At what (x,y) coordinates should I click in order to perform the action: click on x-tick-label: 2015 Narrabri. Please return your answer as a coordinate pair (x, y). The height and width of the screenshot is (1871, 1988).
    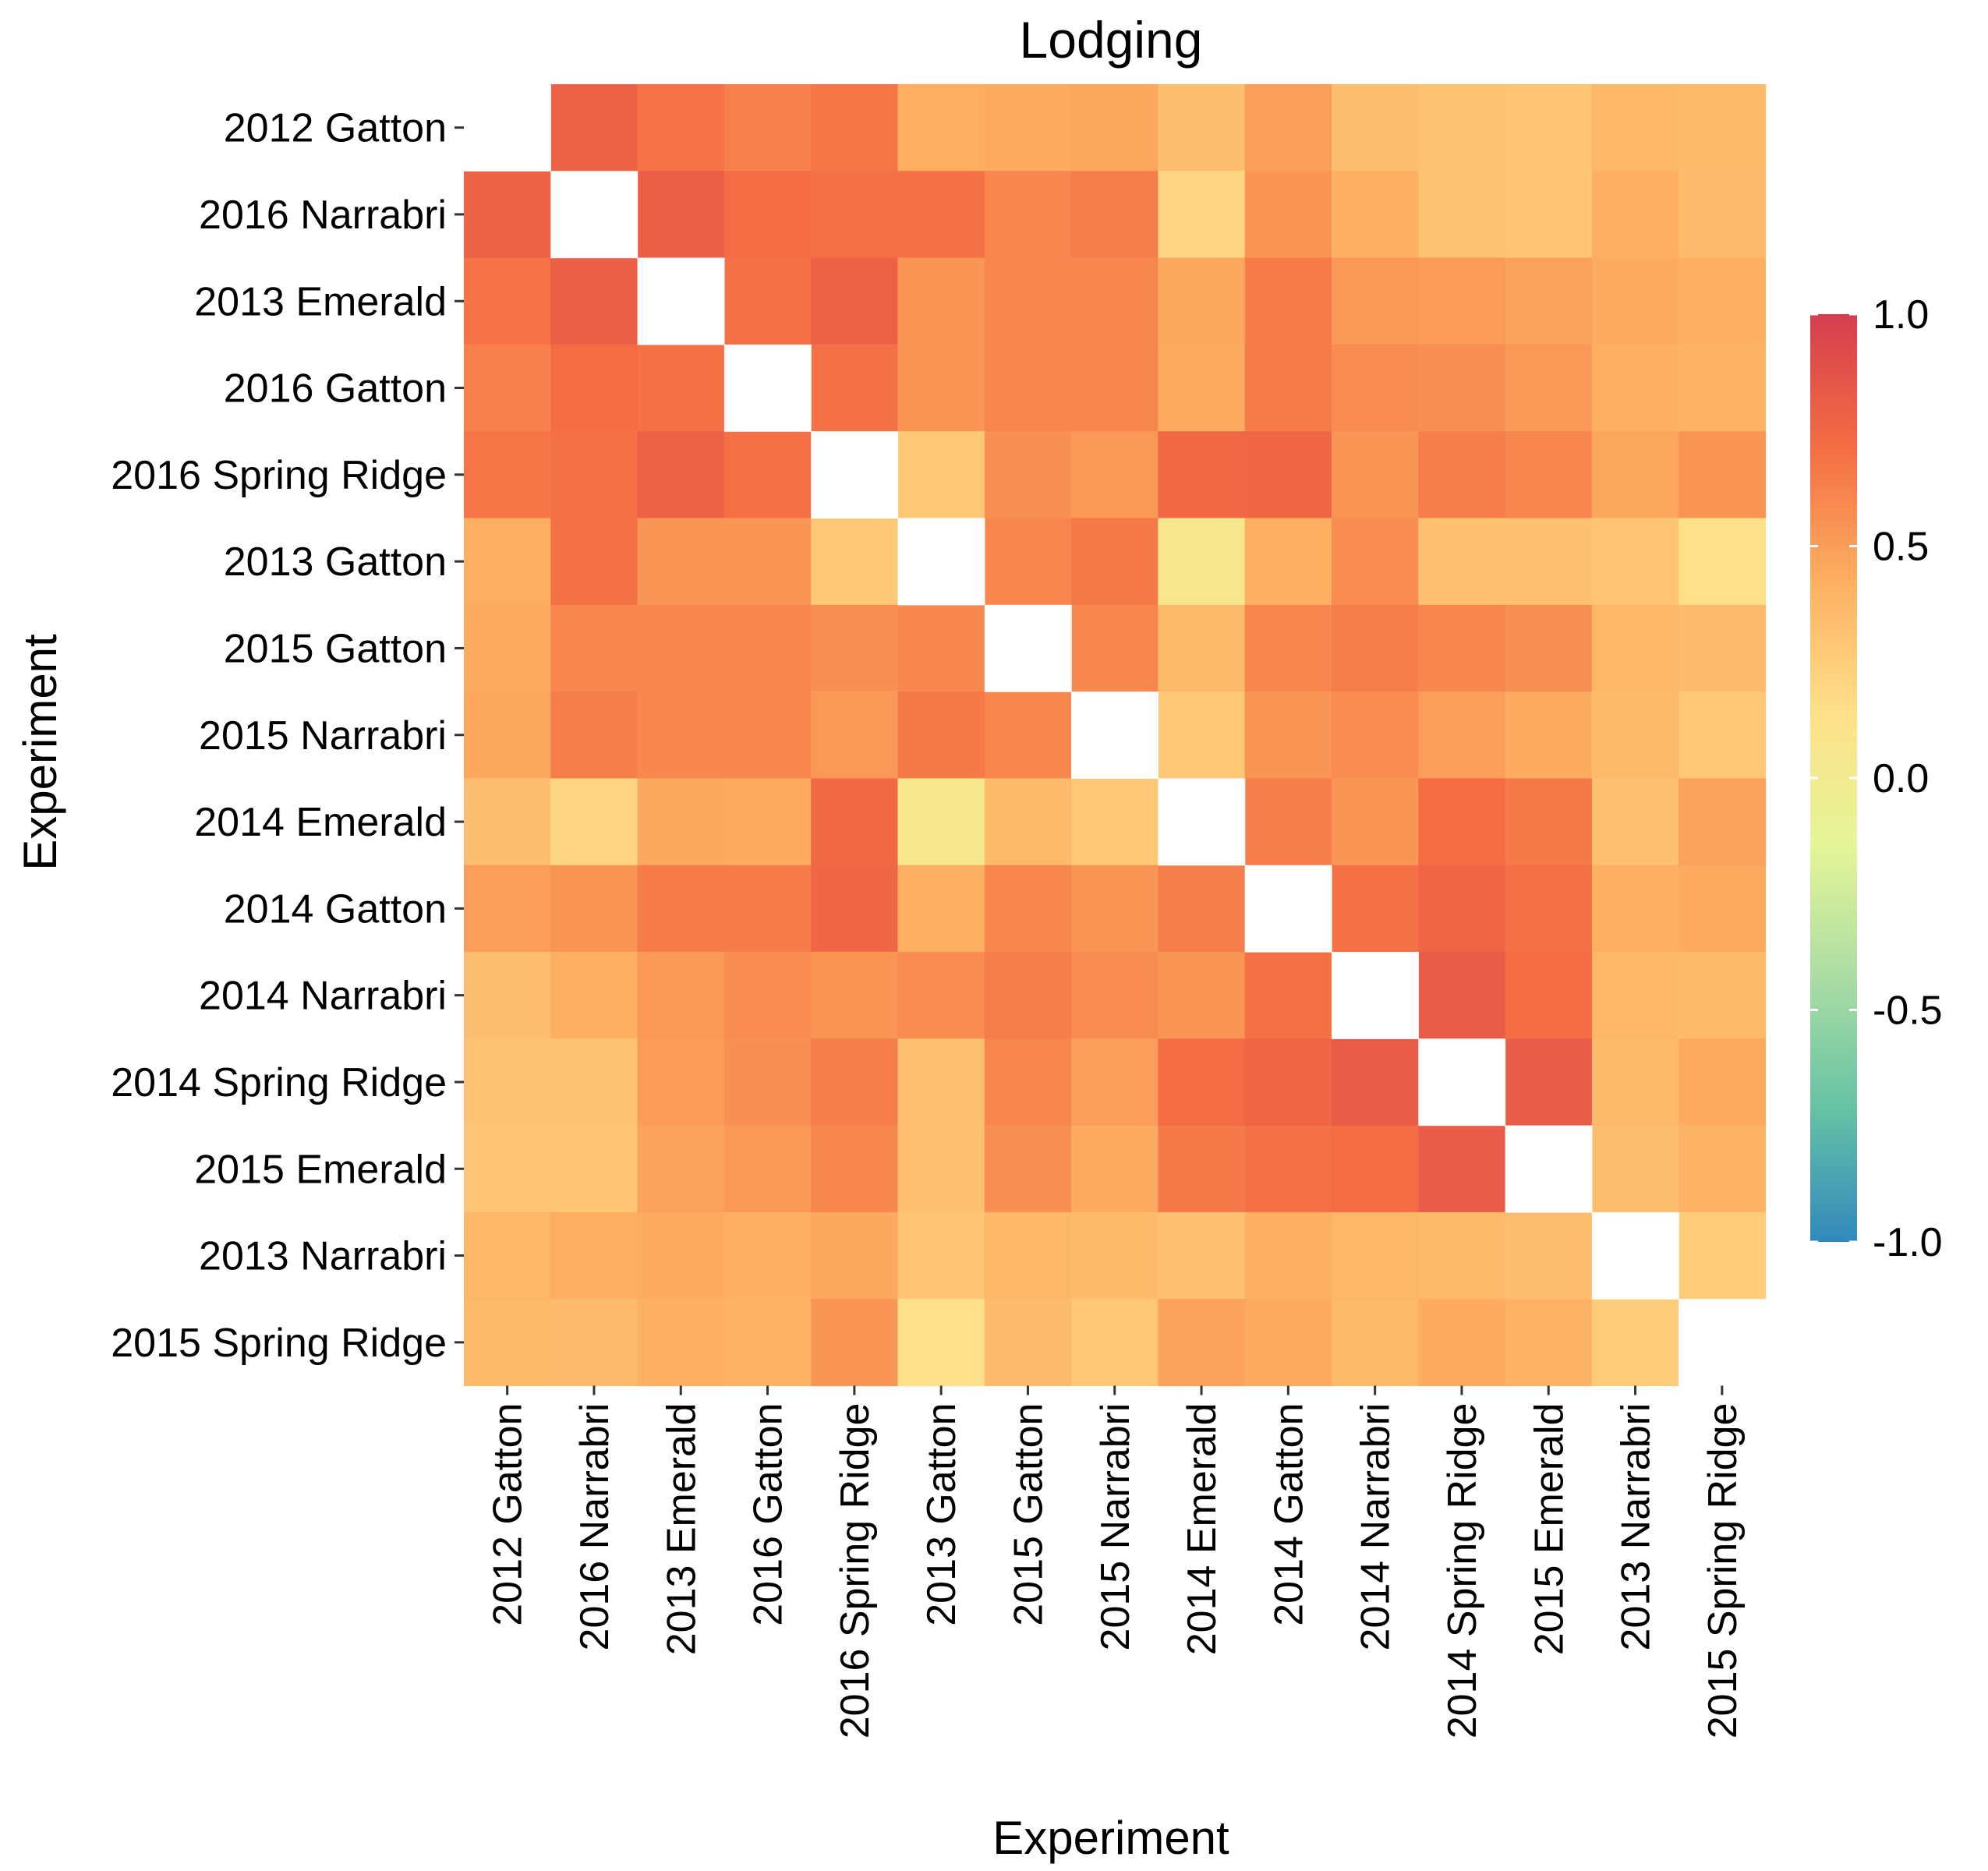
    Looking at the image, I should click on (1115, 1527).